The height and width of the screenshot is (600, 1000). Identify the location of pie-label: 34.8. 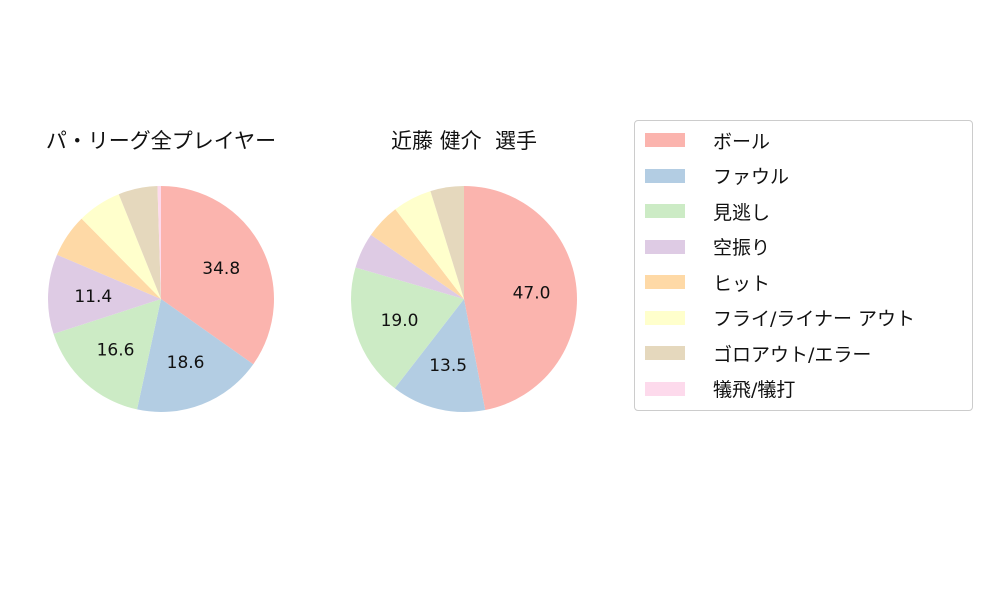
(221, 269).